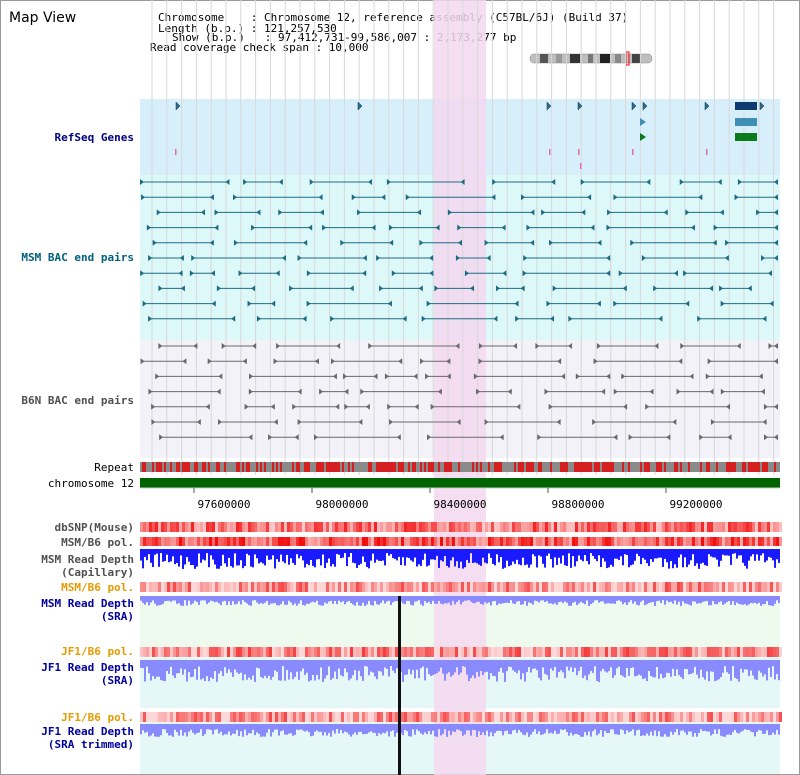 The image size is (800, 775). Describe the element at coordinates (460, 387) in the screenshot. I see `highlight-region` at that location.